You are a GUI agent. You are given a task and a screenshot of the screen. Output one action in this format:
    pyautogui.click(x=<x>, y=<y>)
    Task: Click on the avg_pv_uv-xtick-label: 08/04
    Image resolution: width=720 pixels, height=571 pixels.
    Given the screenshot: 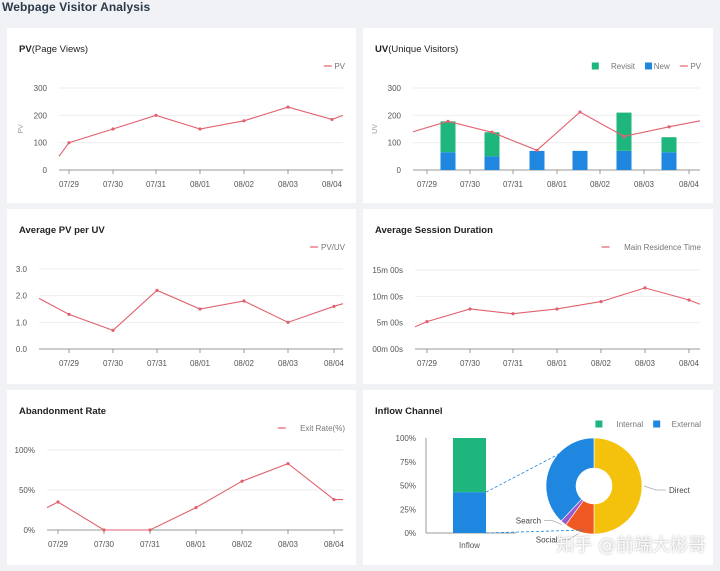 What is the action you would take?
    pyautogui.click(x=334, y=363)
    